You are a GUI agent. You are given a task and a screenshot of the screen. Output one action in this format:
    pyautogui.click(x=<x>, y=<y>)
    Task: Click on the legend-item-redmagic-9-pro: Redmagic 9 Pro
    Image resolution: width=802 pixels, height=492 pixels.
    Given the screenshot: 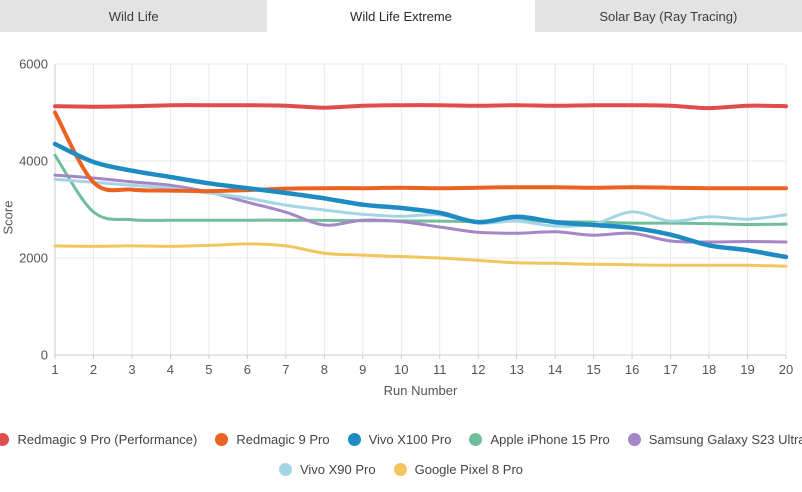 What is the action you would take?
    pyautogui.click(x=272, y=439)
    